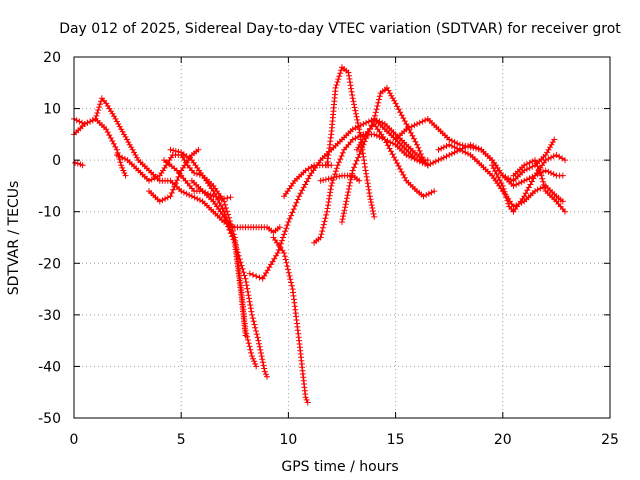 This screenshot has width=640, height=480. Describe the element at coordinates (14, 238) in the screenshot. I see `y-axis-label: SDTVAR / TECUs` at that location.